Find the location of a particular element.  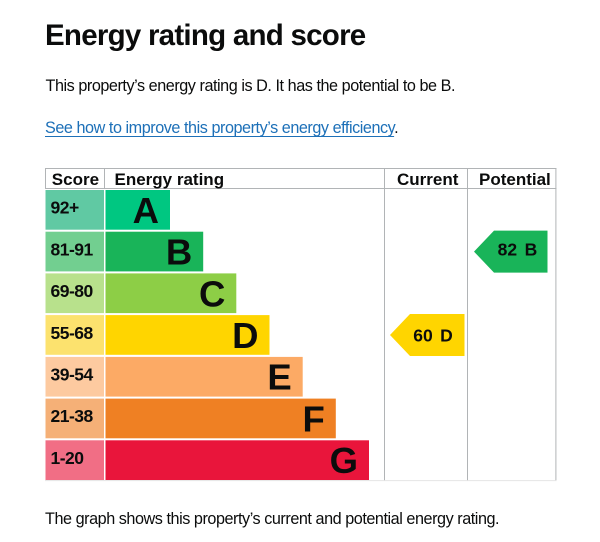

svg-text: Score is located at coordinates (75, 179).